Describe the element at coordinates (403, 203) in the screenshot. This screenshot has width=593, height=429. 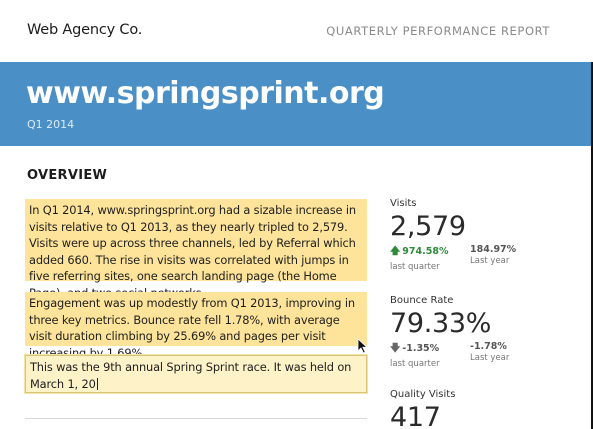
I see `metric-label: Visits` at that location.